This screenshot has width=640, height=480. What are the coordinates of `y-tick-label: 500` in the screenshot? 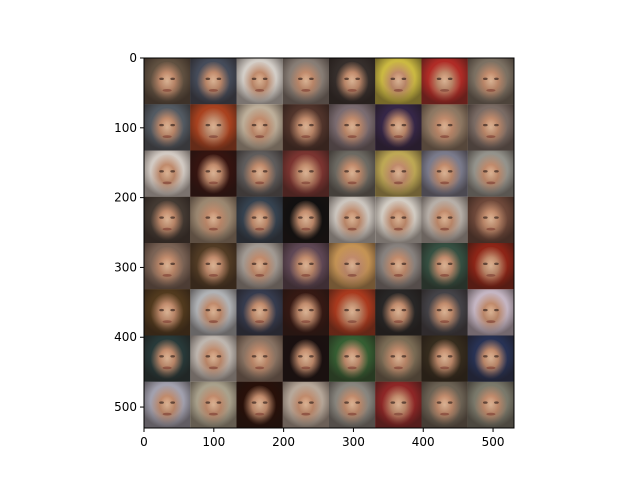 It's located at (125, 407).